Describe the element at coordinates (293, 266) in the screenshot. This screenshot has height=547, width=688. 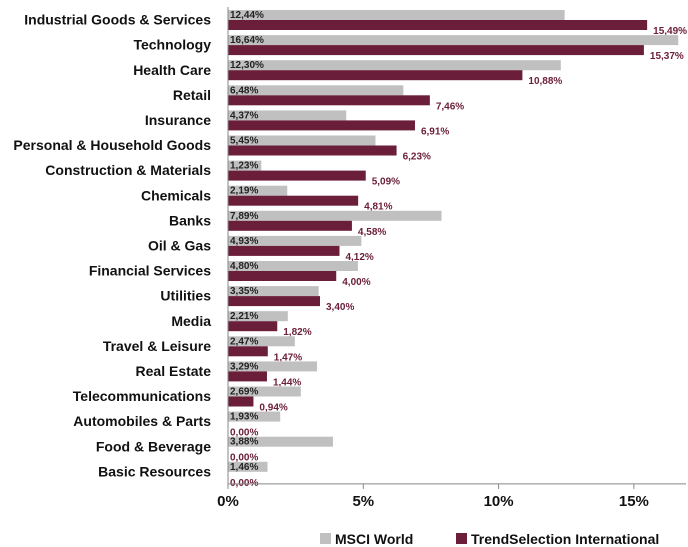
I see `bar-msci-world-financial-services` at that location.